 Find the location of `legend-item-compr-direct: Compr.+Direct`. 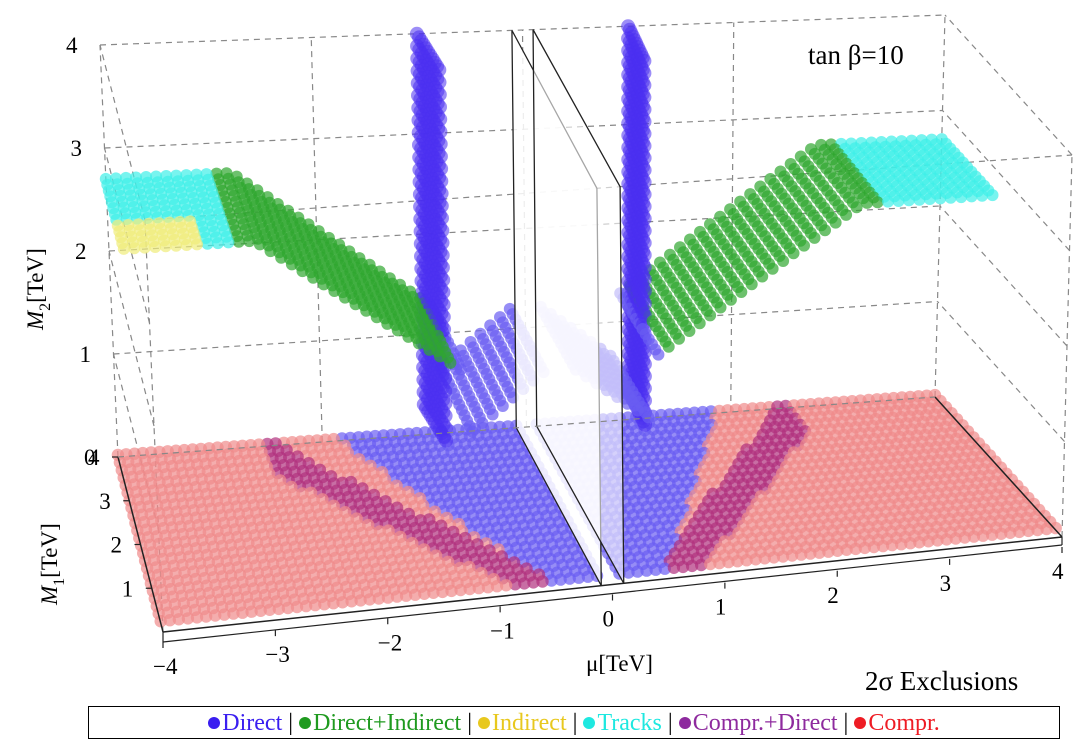

legend-item-compr-direct: Compr.+Direct is located at coordinates (758, 723).